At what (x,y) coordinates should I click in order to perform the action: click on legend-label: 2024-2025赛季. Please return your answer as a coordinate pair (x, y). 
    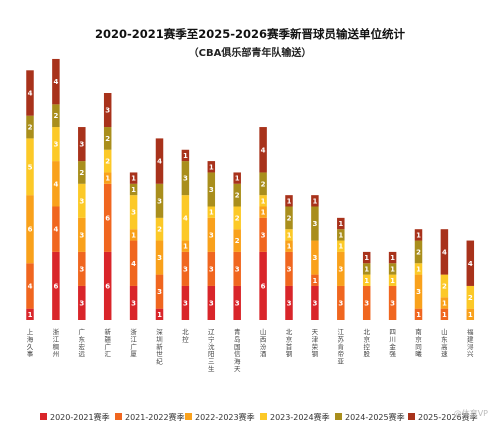
    Looking at the image, I should click on (375, 417).